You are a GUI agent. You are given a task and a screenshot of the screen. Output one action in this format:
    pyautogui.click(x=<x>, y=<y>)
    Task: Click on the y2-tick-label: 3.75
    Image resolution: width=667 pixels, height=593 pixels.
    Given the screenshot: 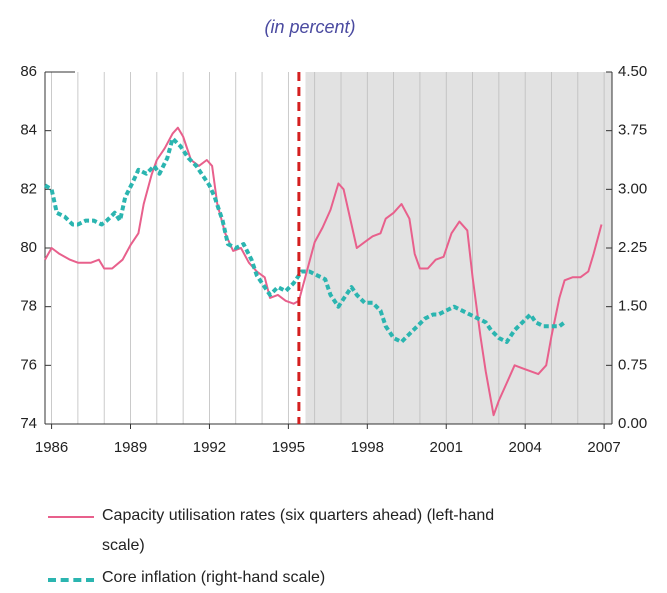 What is the action you would take?
    pyautogui.click(x=632, y=130)
    